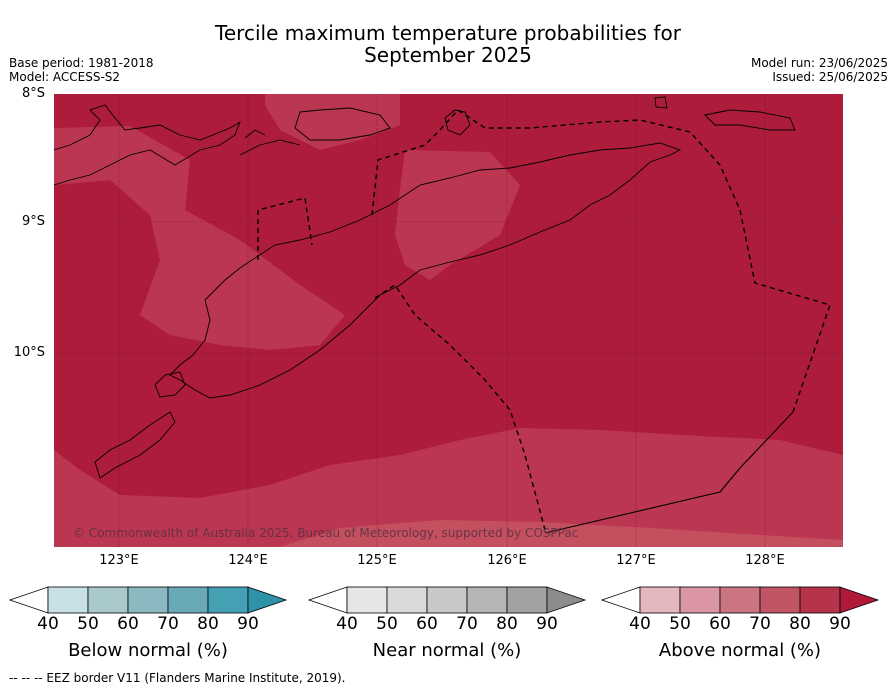  I want to click on colorbar-title-near: Near normal (%), so click(447, 650).